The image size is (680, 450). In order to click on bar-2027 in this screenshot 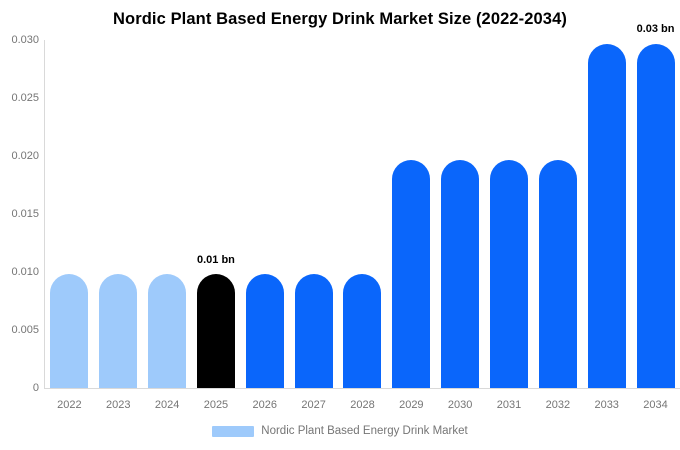, I will do `click(313, 331)`.